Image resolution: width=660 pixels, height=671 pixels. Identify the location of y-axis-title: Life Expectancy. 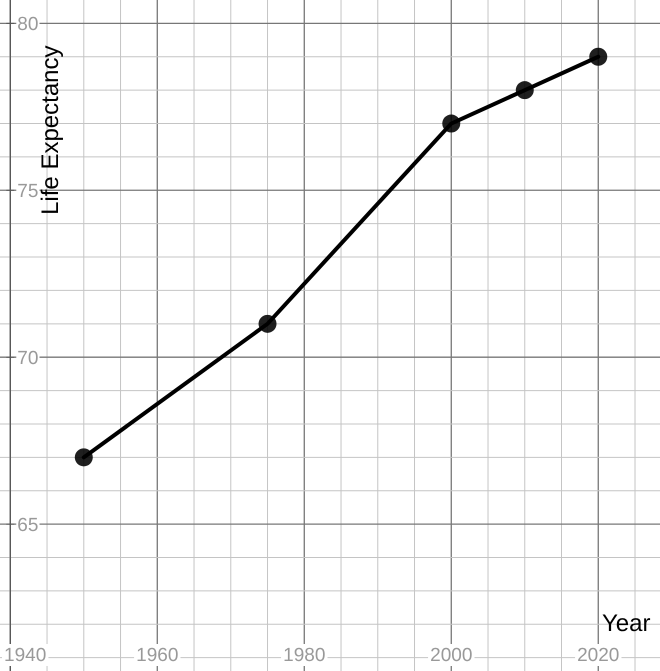
(50, 130).